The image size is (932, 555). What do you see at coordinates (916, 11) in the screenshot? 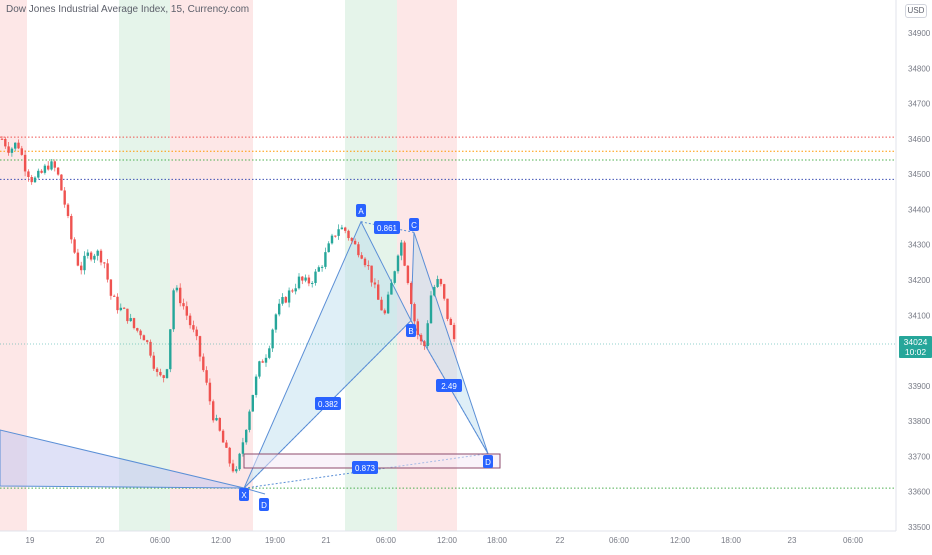
I see `currency-button: USD` at bounding box center [916, 11].